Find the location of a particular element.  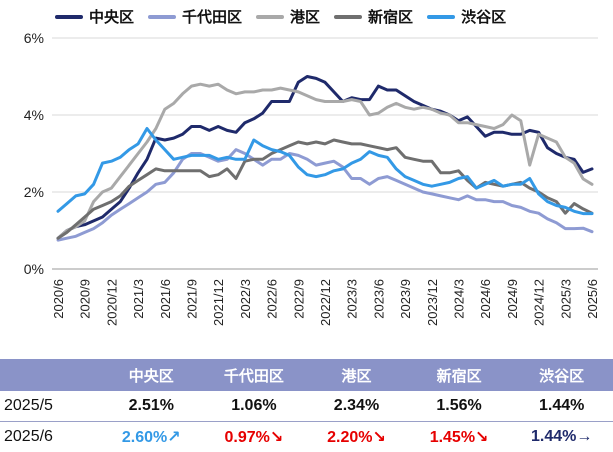

legend-label: 渋谷区 is located at coordinates (484, 17).